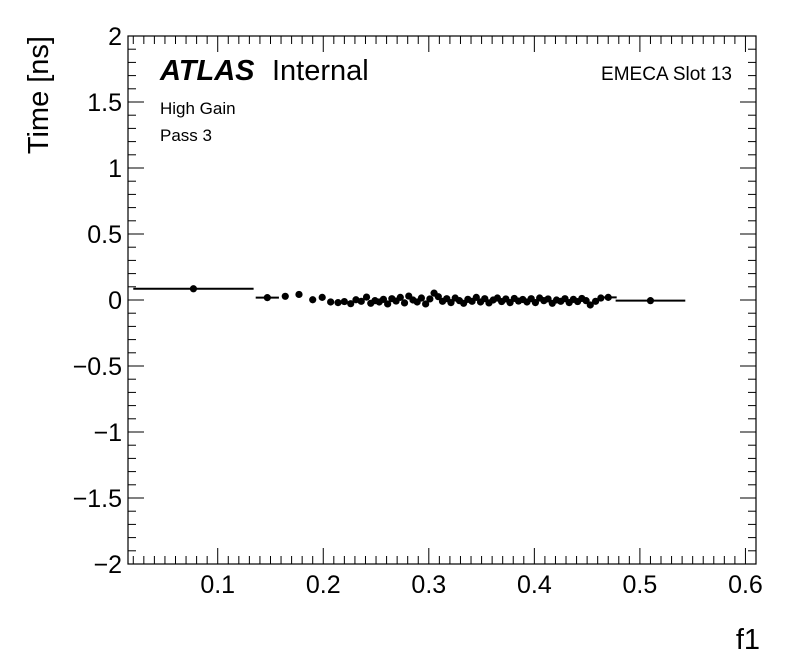 This screenshot has height=672, width=796. Describe the element at coordinates (107, 433) in the screenshot. I see `y-tick-label: −1` at that location.